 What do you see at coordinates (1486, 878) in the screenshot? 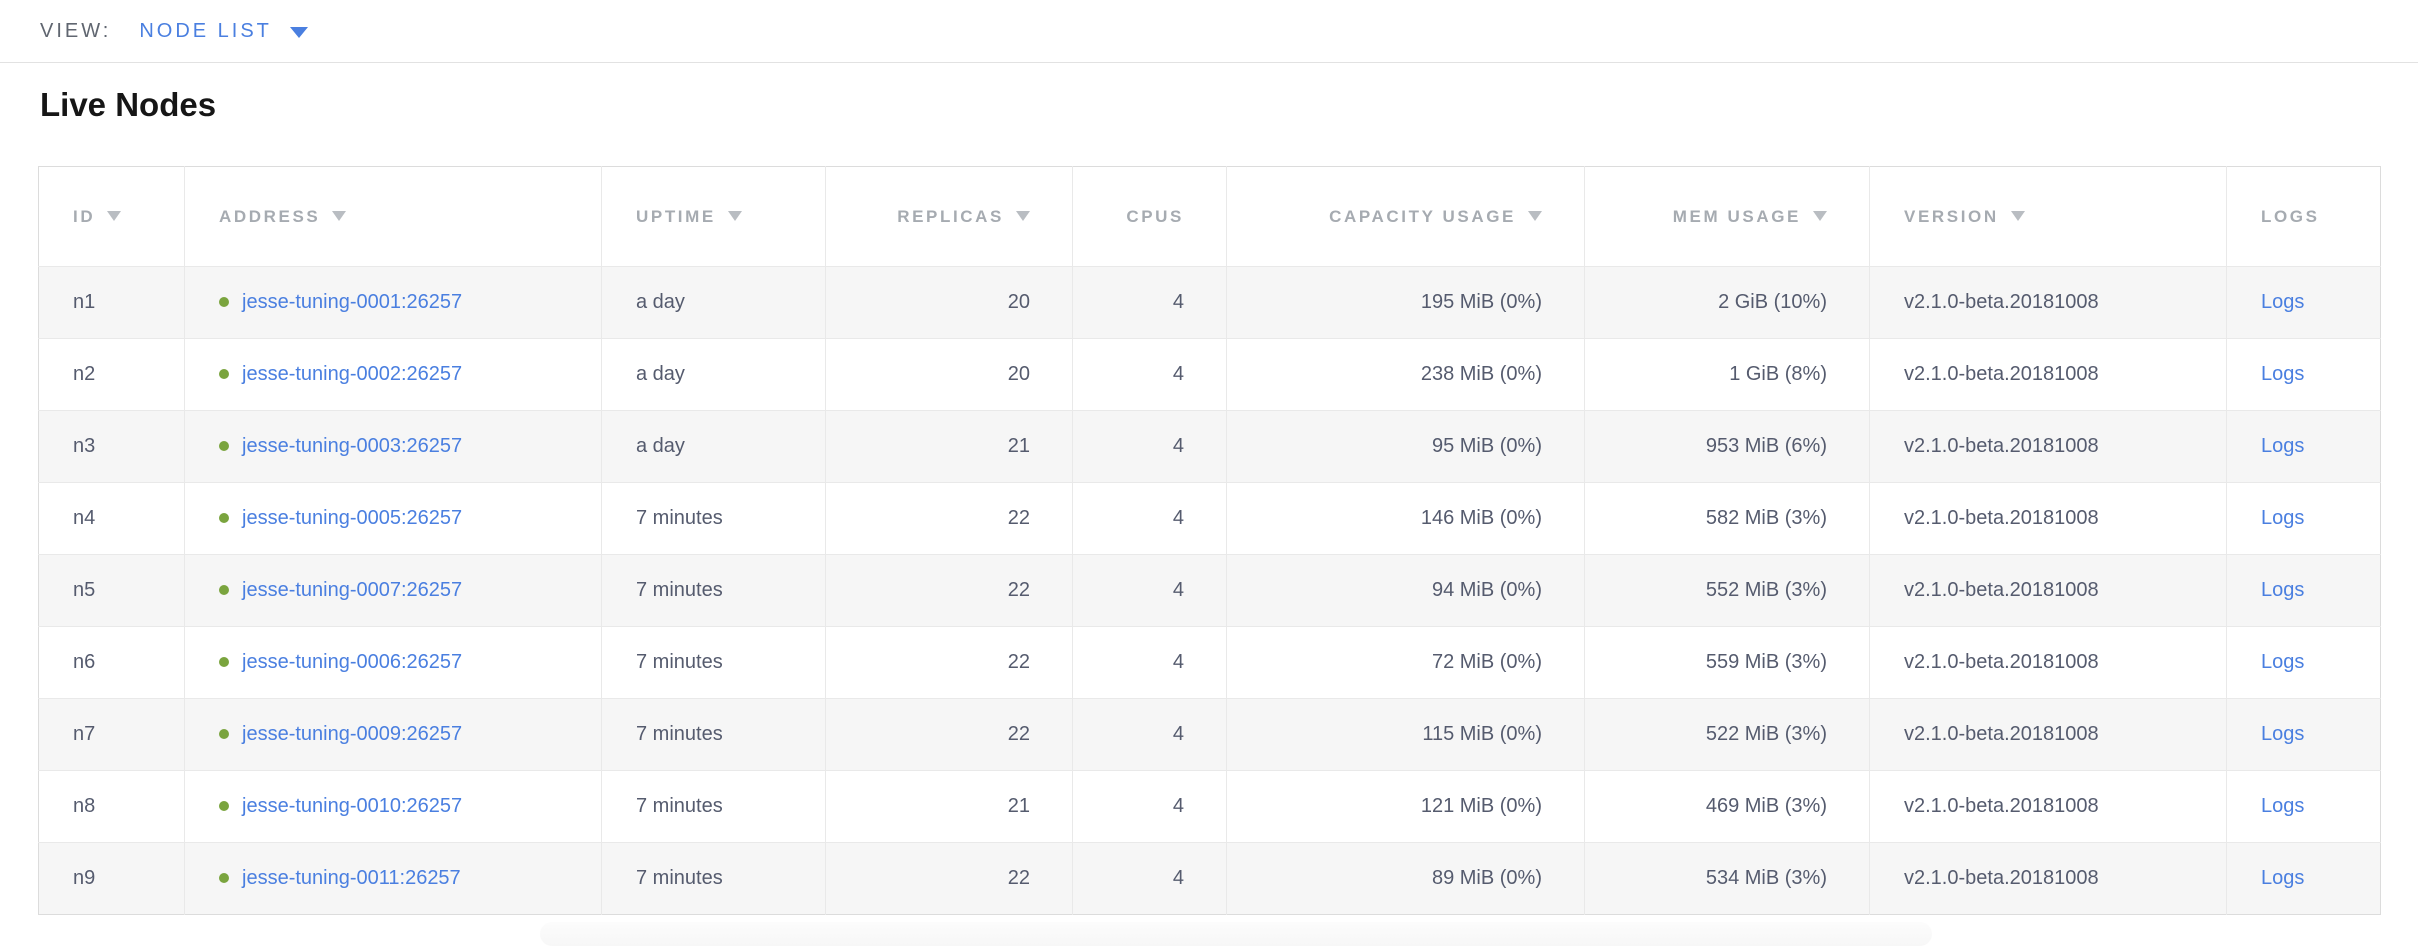
I see `cell-value: 89 MiB (0%)` at bounding box center [1486, 878].